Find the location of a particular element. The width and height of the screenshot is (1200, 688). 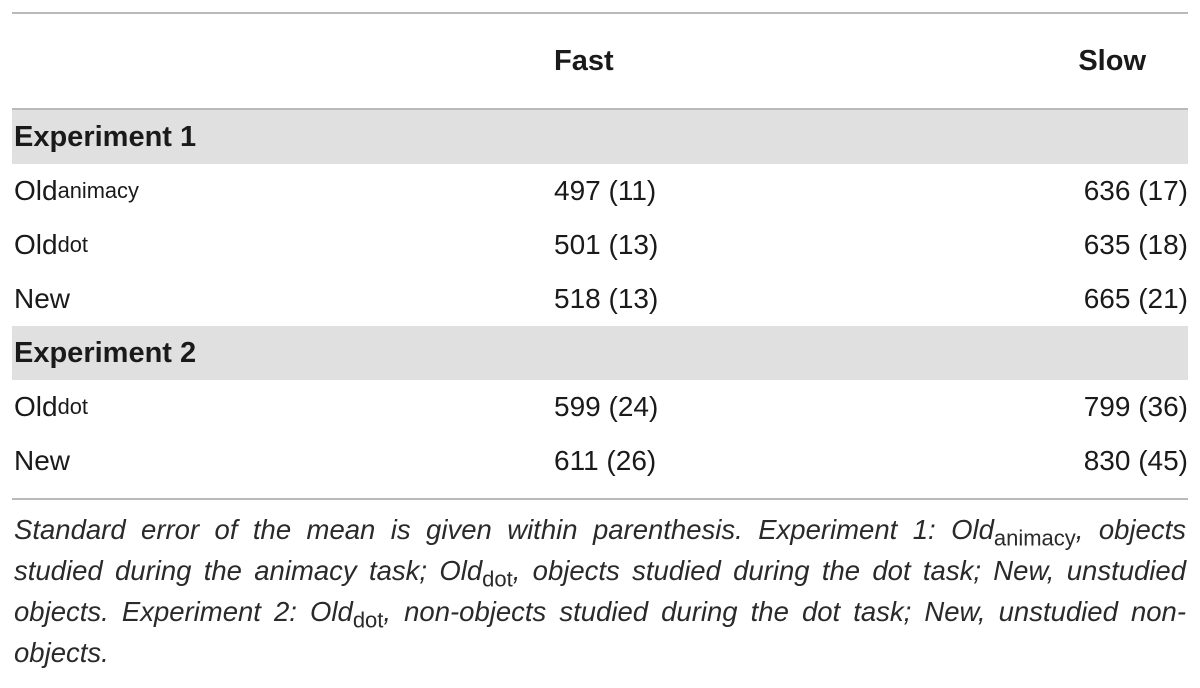

table-row: Old animacy 497 (11) 636 (17) is located at coordinates (600, 191).